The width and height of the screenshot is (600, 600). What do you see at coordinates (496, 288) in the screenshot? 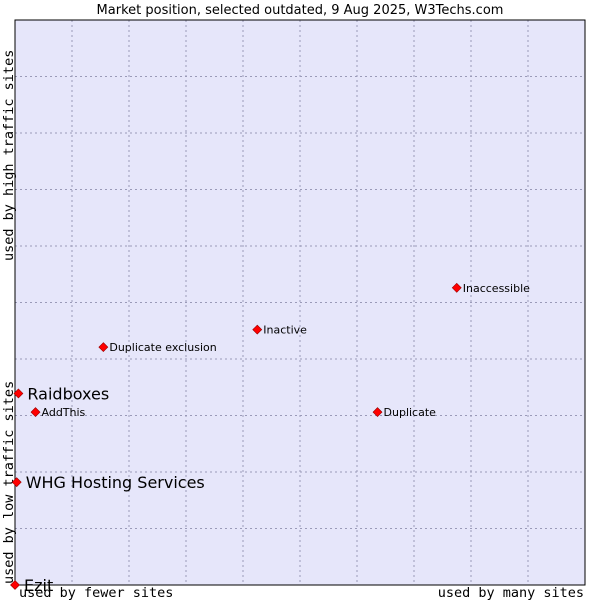
I see `data-point-label: Inaccessible` at bounding box center [496, 288].